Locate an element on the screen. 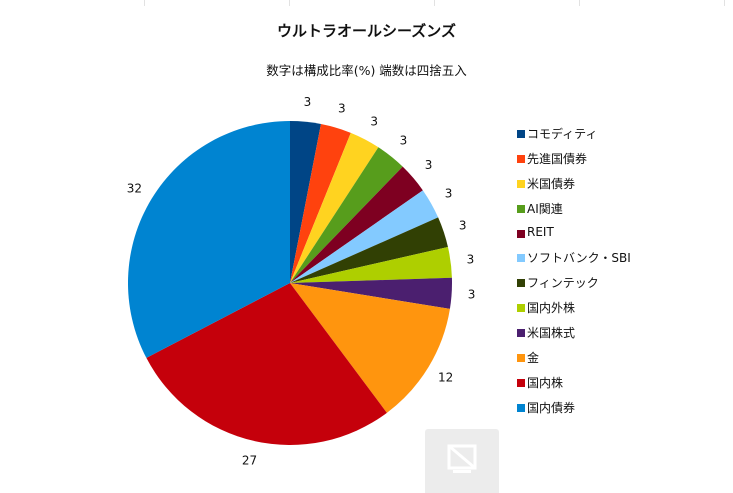 The width and height of the screenshot is (733, 493). slice-data-label: 12 is located at coordinates (445, 377).